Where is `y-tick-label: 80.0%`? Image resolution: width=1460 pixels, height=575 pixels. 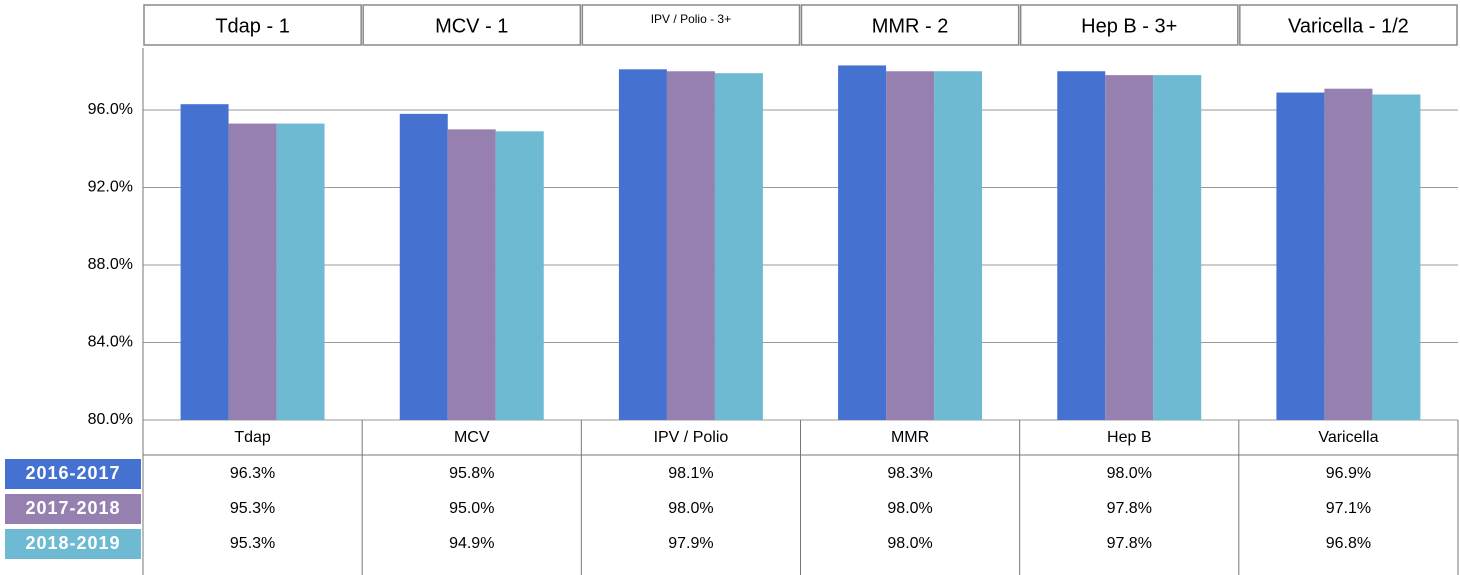 y-tick-label: 80.0% is located at coordinates (110, 419).